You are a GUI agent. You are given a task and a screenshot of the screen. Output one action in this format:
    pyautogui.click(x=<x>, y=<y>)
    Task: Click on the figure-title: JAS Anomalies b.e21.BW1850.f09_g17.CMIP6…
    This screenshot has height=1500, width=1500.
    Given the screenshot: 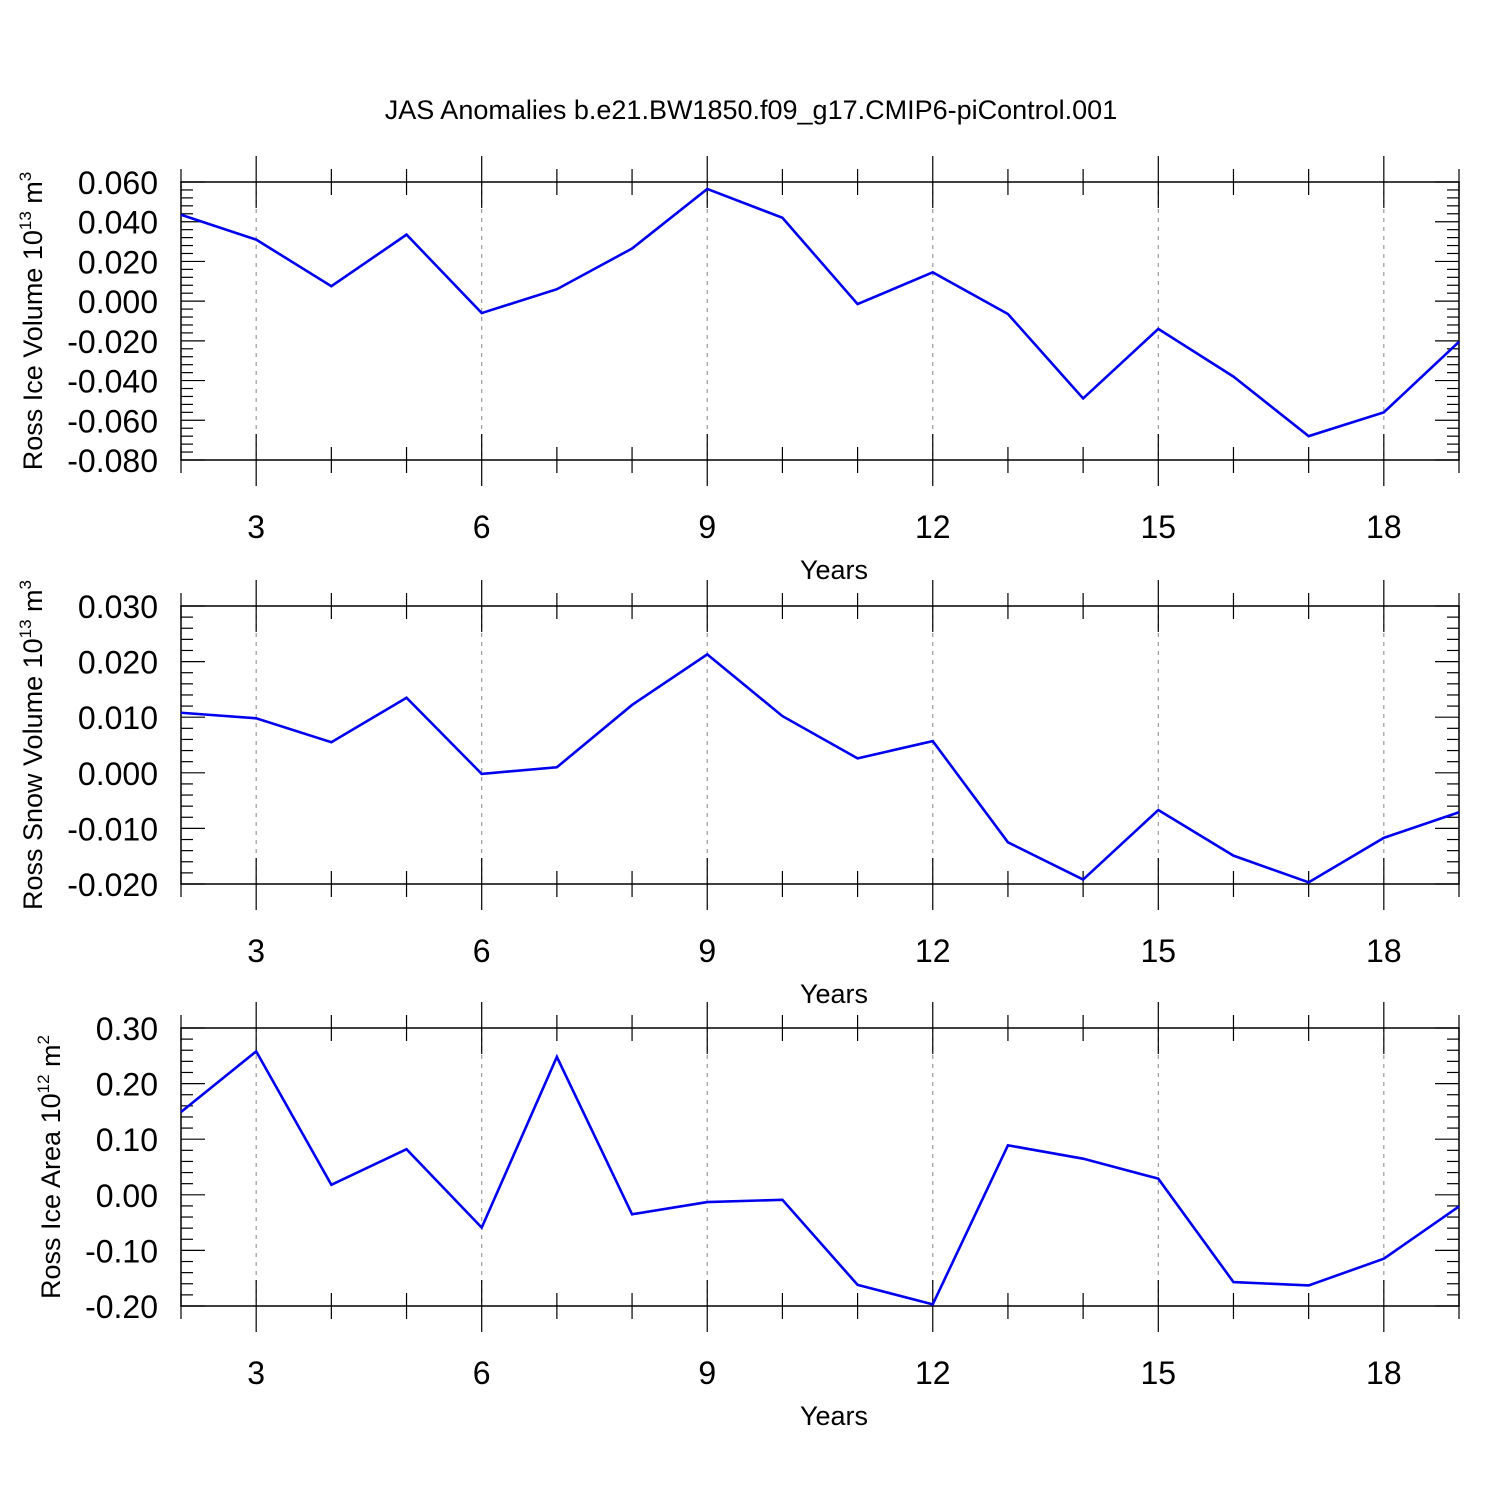 What is the action you would take?
    pyautogui.click(x=751, y=110)
    